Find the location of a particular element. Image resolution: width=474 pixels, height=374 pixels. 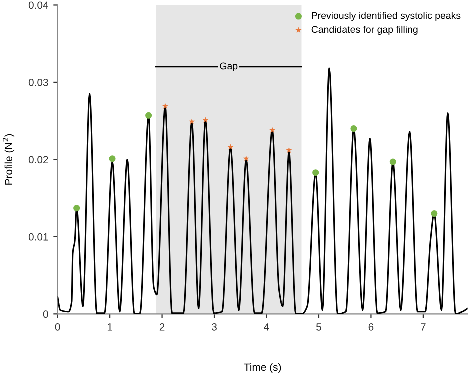

legend-label: Candidates for gap filling is located at coordinates (365, 31).